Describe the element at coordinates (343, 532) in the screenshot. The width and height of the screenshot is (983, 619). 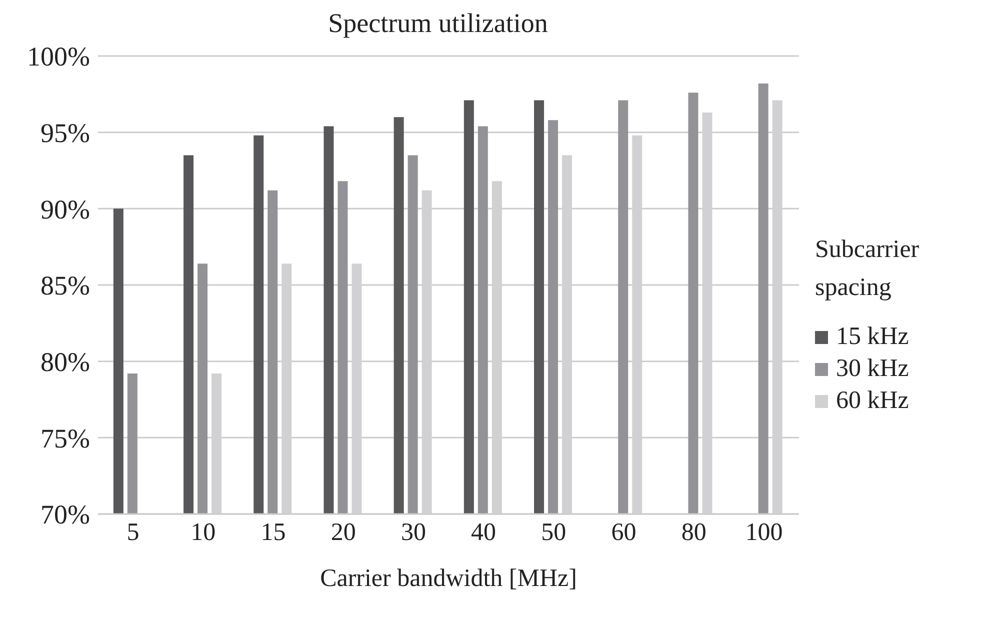
I see `x-tick-label: 20` at that location.